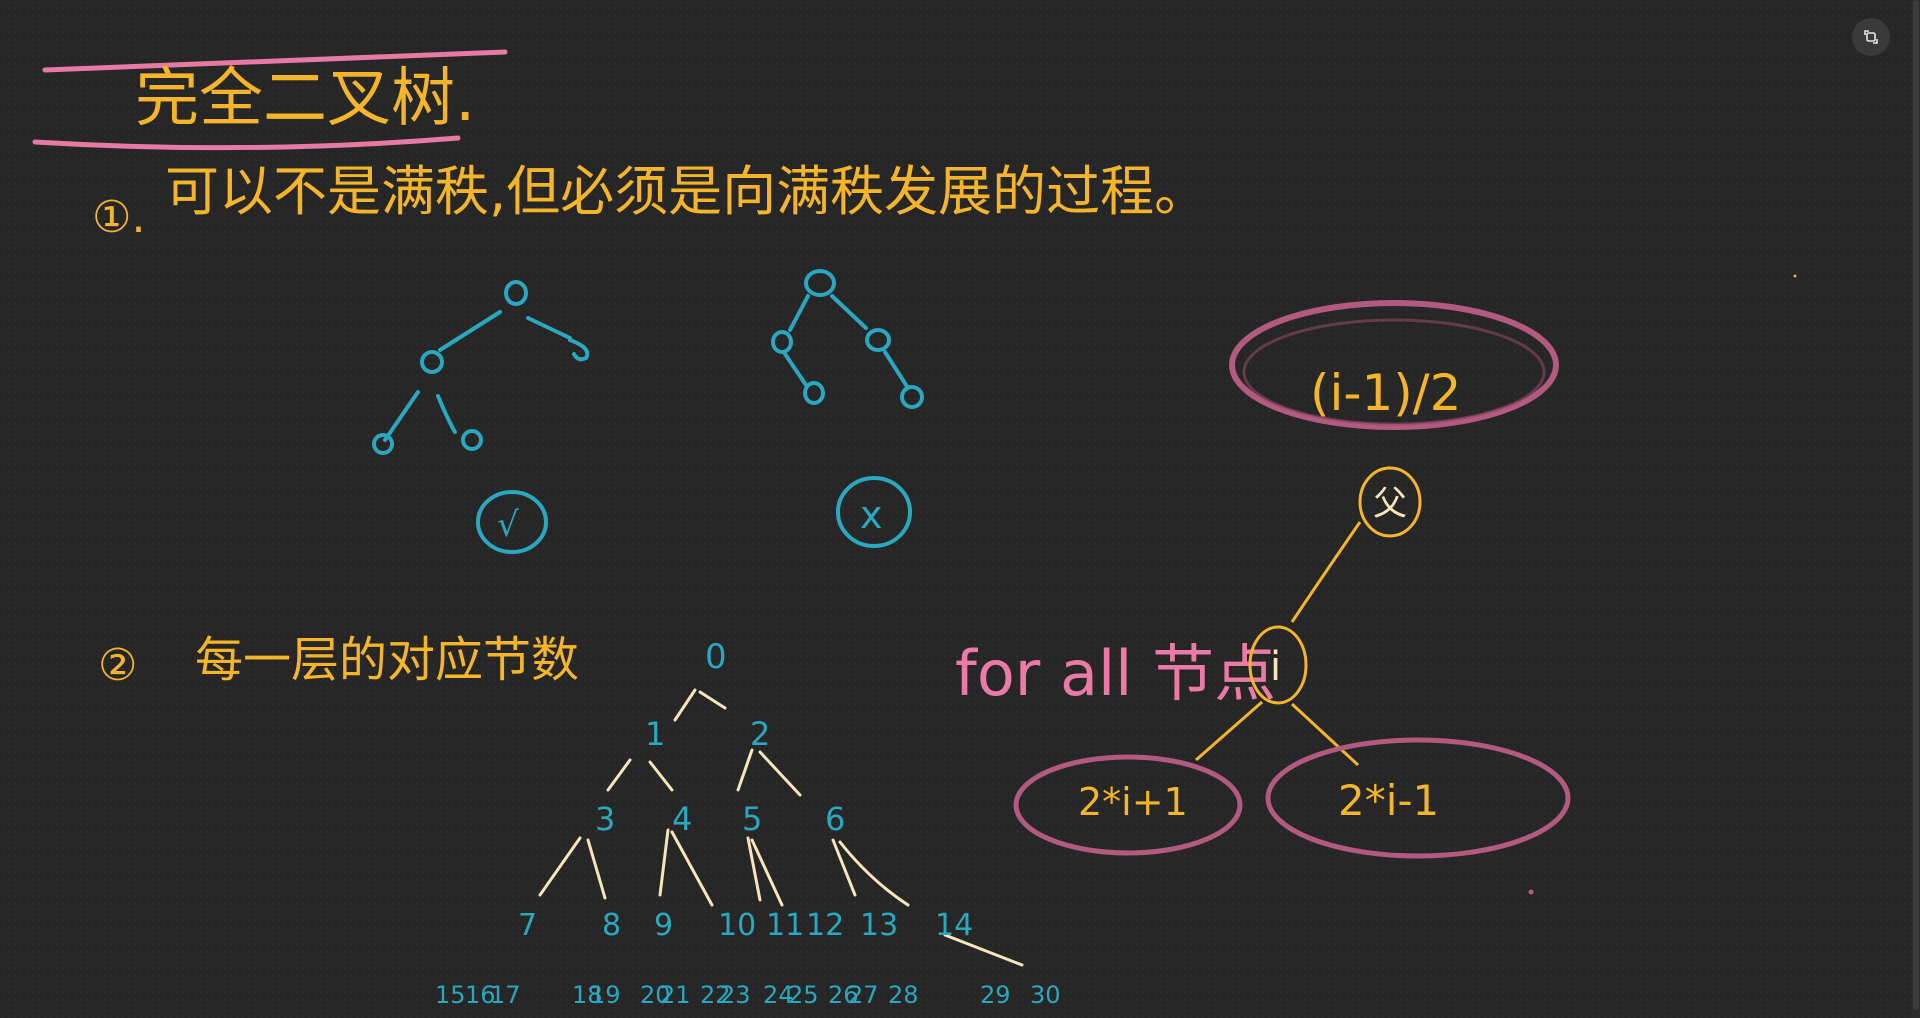 This screenshot has width=1920, height=1018. Describe the element at coordinates (686, 191) in the screenshot. I see `point1-text: 可以不是满秩,但必须是向满秩发展的过程。` at that location.